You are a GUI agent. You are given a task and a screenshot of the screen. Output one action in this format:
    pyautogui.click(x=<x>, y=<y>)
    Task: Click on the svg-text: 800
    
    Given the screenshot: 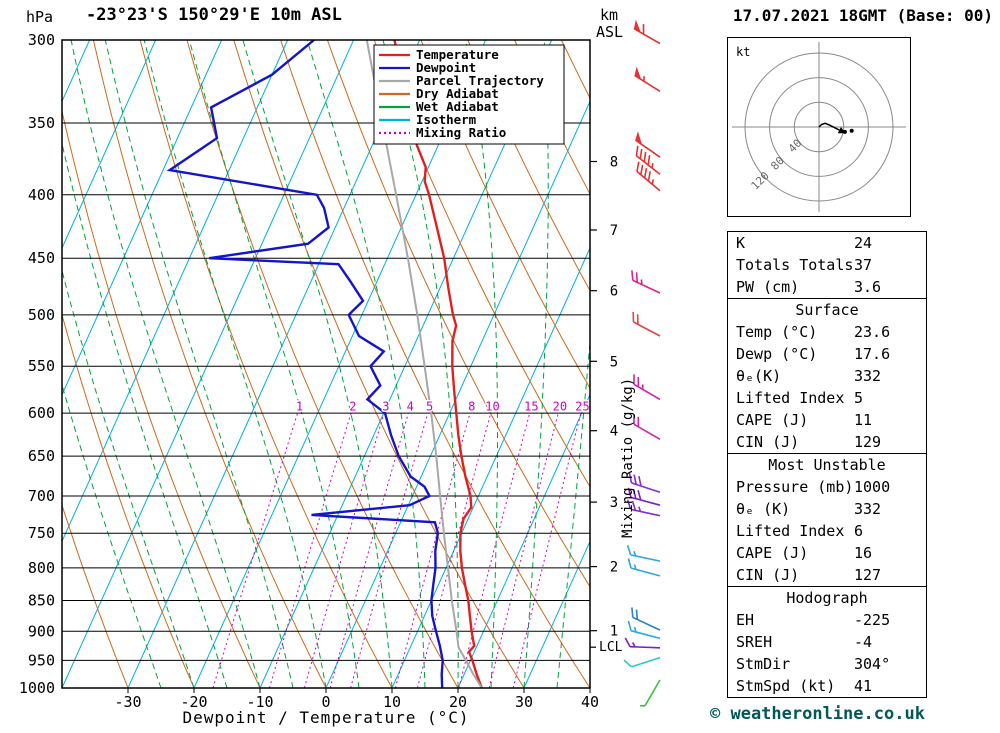 What is the action you would take?
    pyautogui.click(x=41, y=568)
    